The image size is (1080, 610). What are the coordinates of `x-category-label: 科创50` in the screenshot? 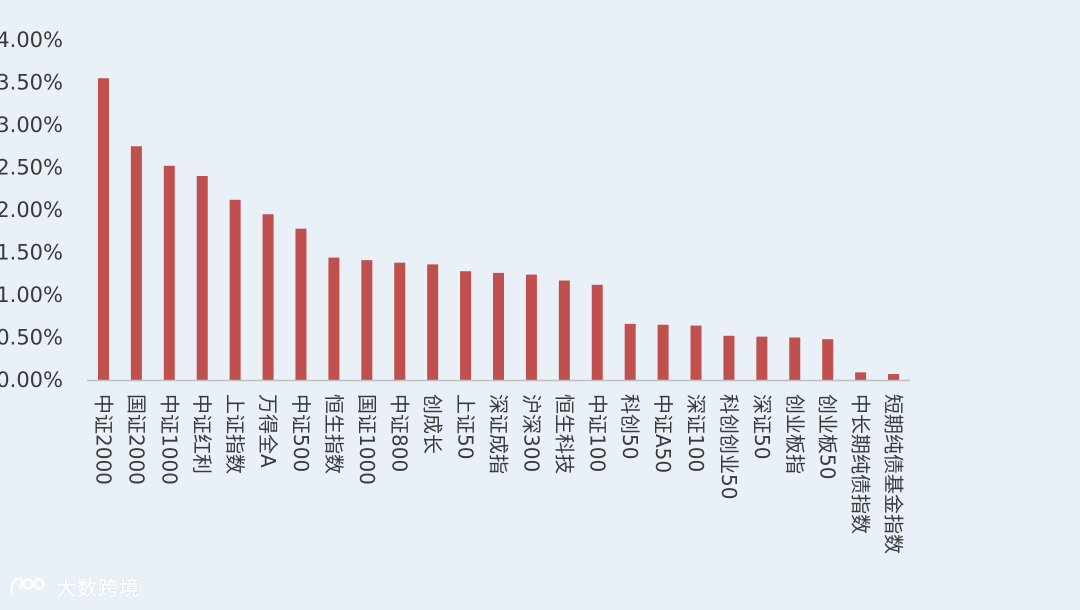 It's located at (630, 426).